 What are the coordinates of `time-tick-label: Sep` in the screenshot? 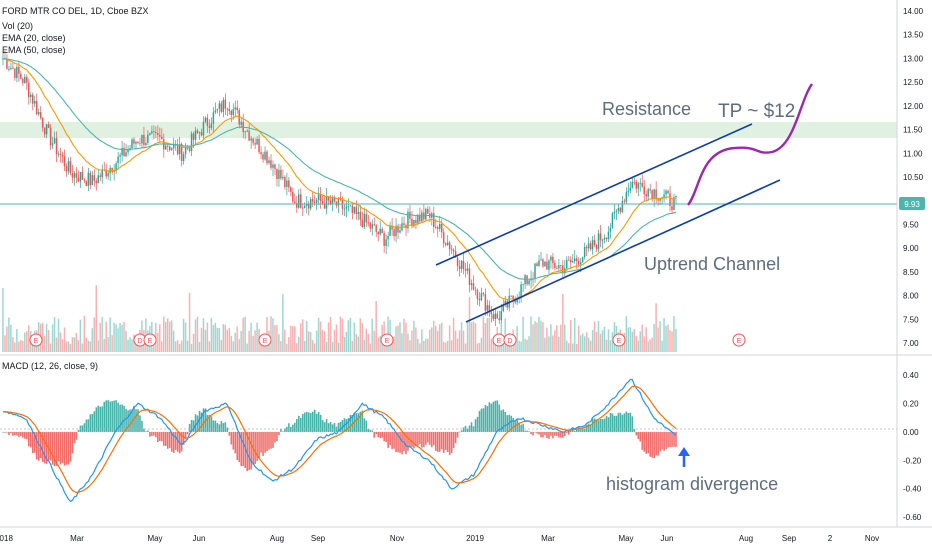 It's located at (789, 538).